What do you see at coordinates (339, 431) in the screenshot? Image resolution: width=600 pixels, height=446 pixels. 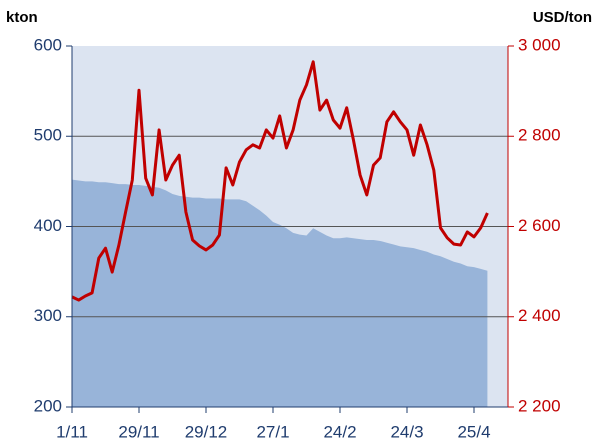 I see `x-tick-label: 24/2` at bounding box center [339, 431].